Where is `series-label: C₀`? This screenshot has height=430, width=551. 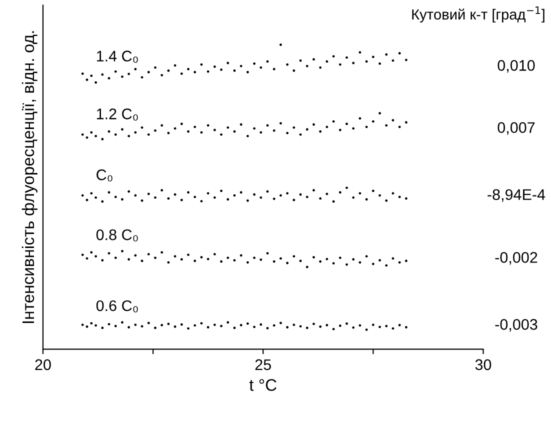
series-label: C₀ is located at coordinates (104, 175).